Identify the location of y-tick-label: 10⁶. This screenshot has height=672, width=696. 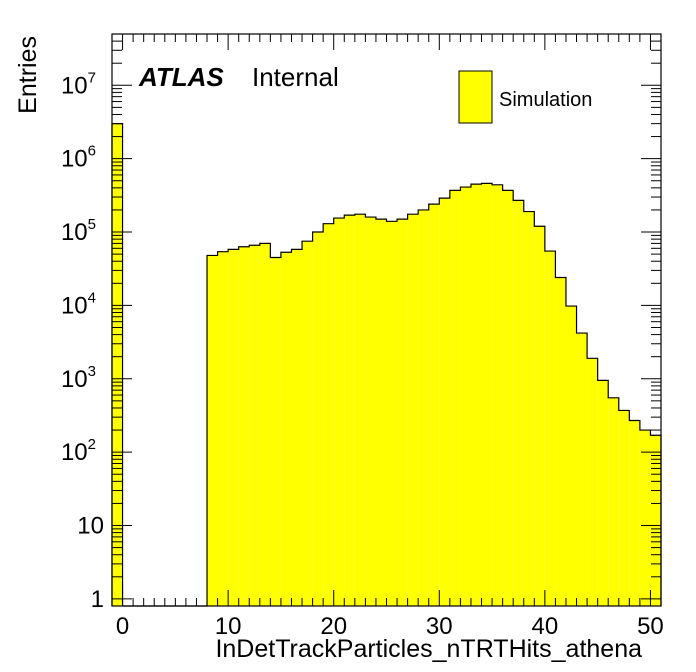
(78, 158).